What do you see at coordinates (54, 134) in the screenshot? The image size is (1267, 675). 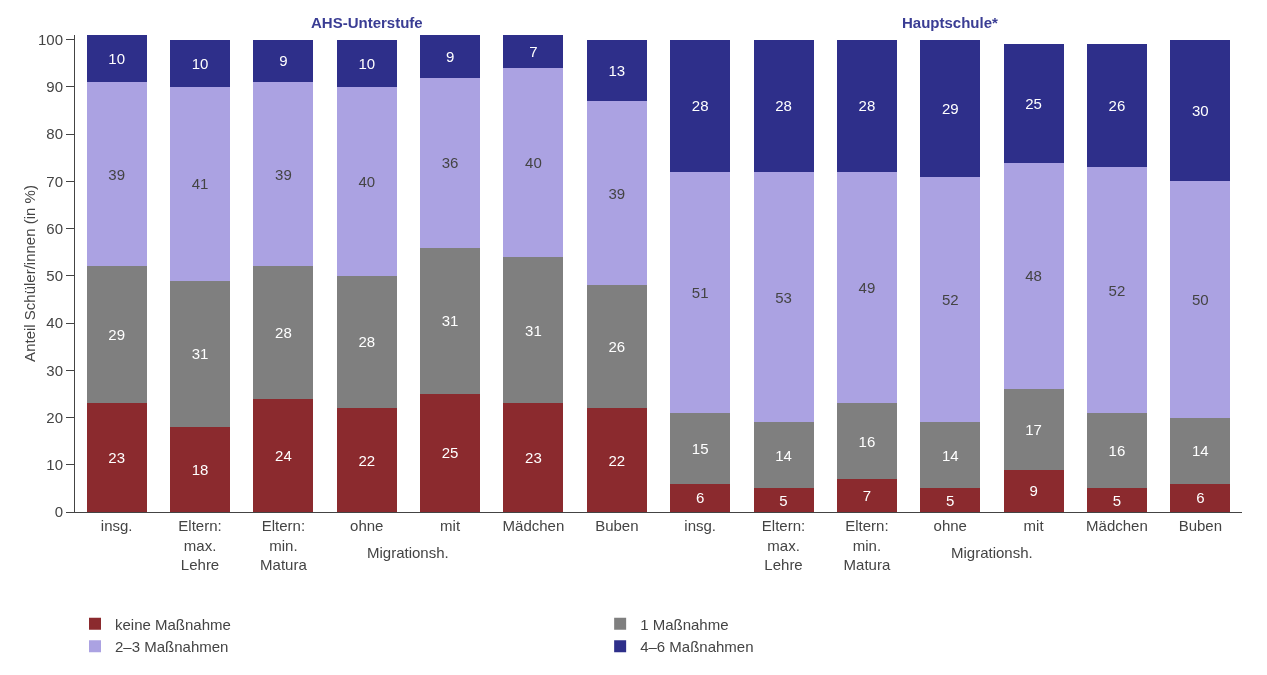 I see `y-tick-label: 80` at bounding box center [54, 134].